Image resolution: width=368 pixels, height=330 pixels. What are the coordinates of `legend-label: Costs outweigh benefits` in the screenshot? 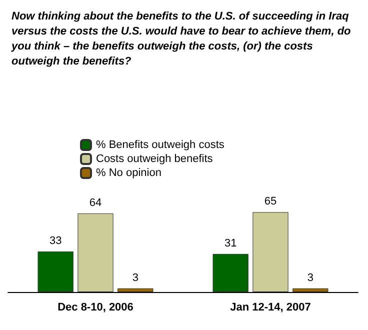 It's located at (155, 159).